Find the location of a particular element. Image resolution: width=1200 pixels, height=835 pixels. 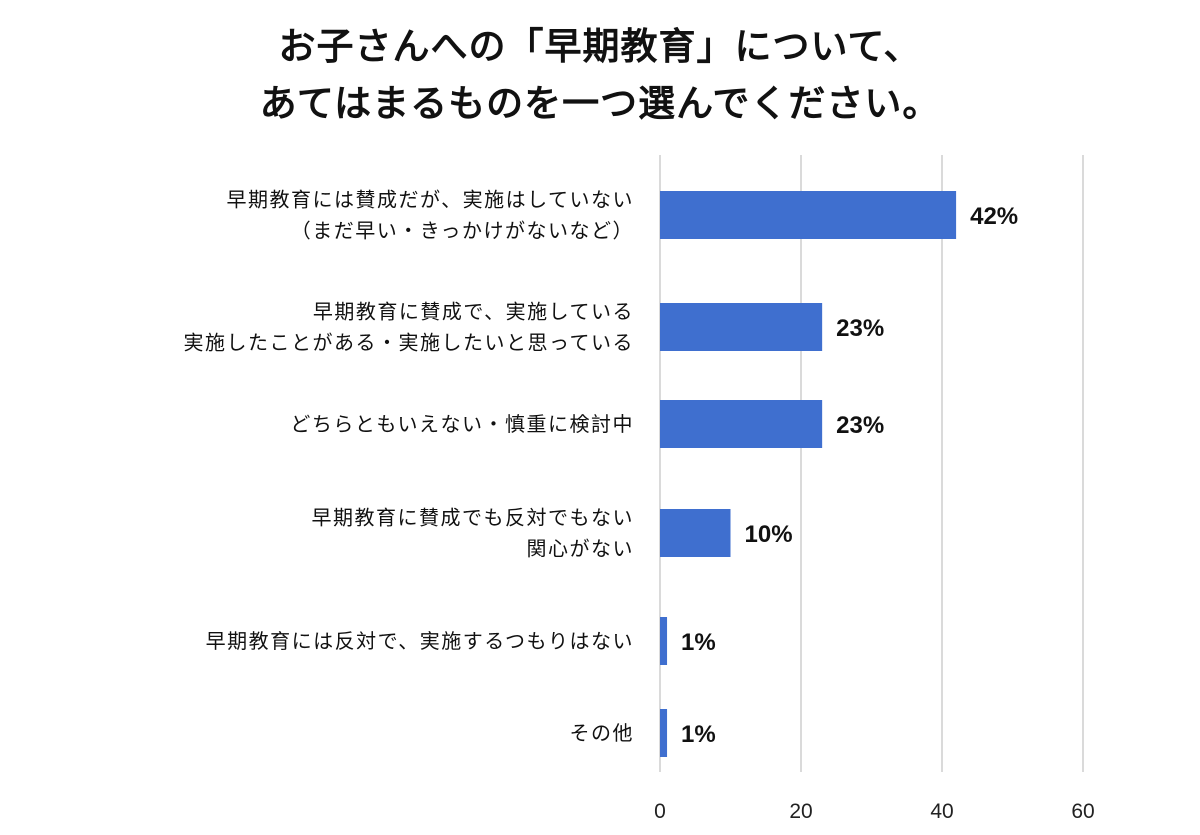

category-label: 実施したことがある・実施したいと思っている is located at coordinates (409, 343).